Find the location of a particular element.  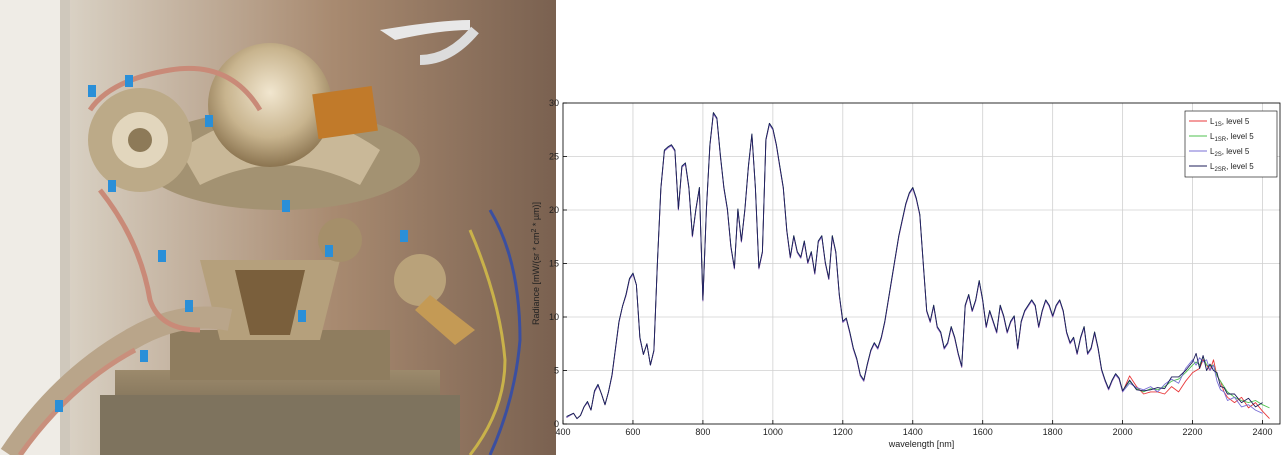

y-axis-label: Radiance [mW/(sr * cm2 * µm)] is located at coordinates (536, 263).